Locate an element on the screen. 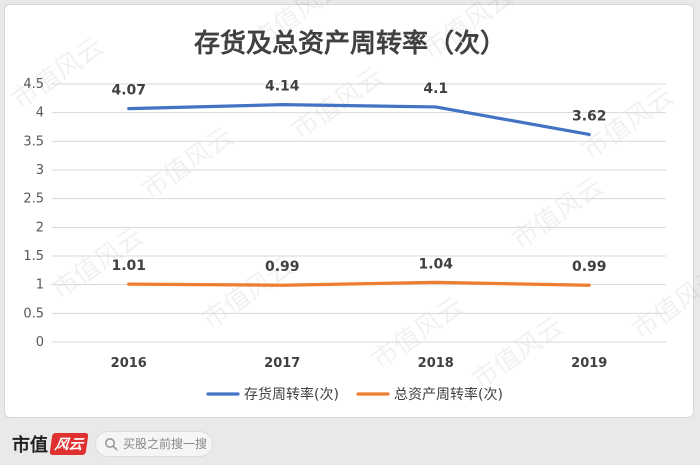 Image resolution: width=700 pixels, height=465 pixels. chart-title: 存货及总资产周转率（次） is located at coordinates (350, 43).